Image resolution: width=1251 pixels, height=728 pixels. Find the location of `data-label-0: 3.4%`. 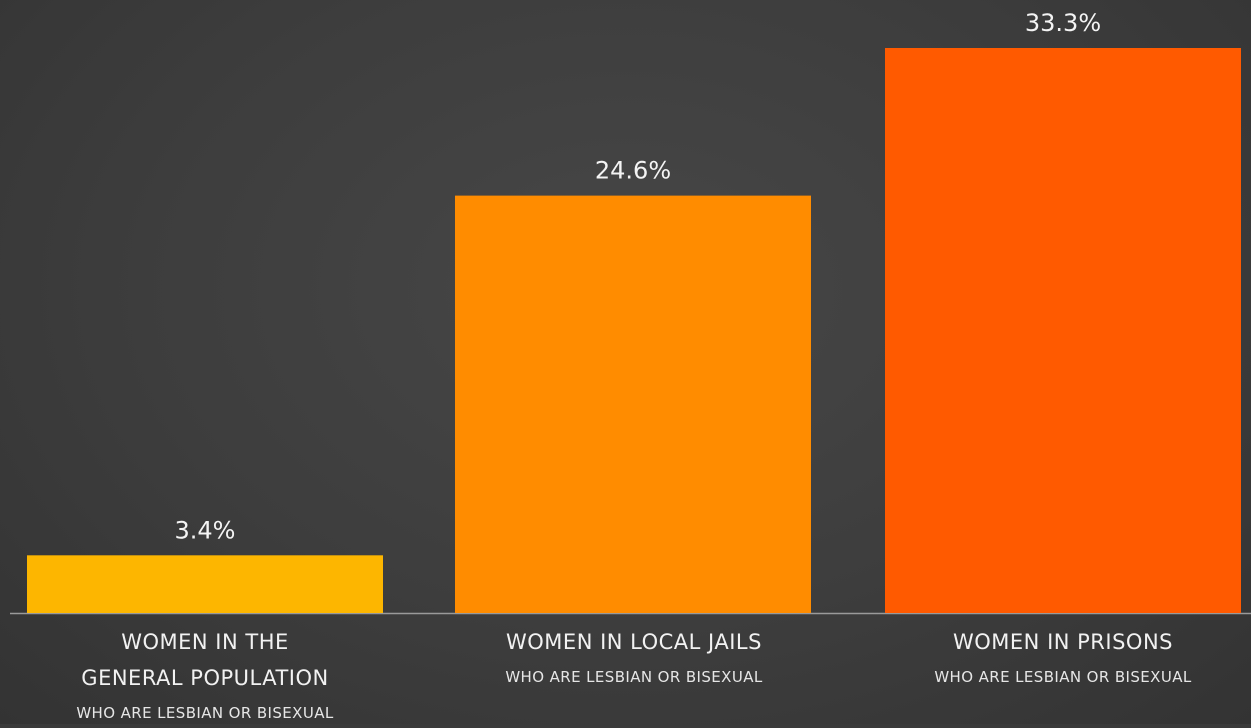

data-label-0: 3.4% is located at coordinates (205, 530).